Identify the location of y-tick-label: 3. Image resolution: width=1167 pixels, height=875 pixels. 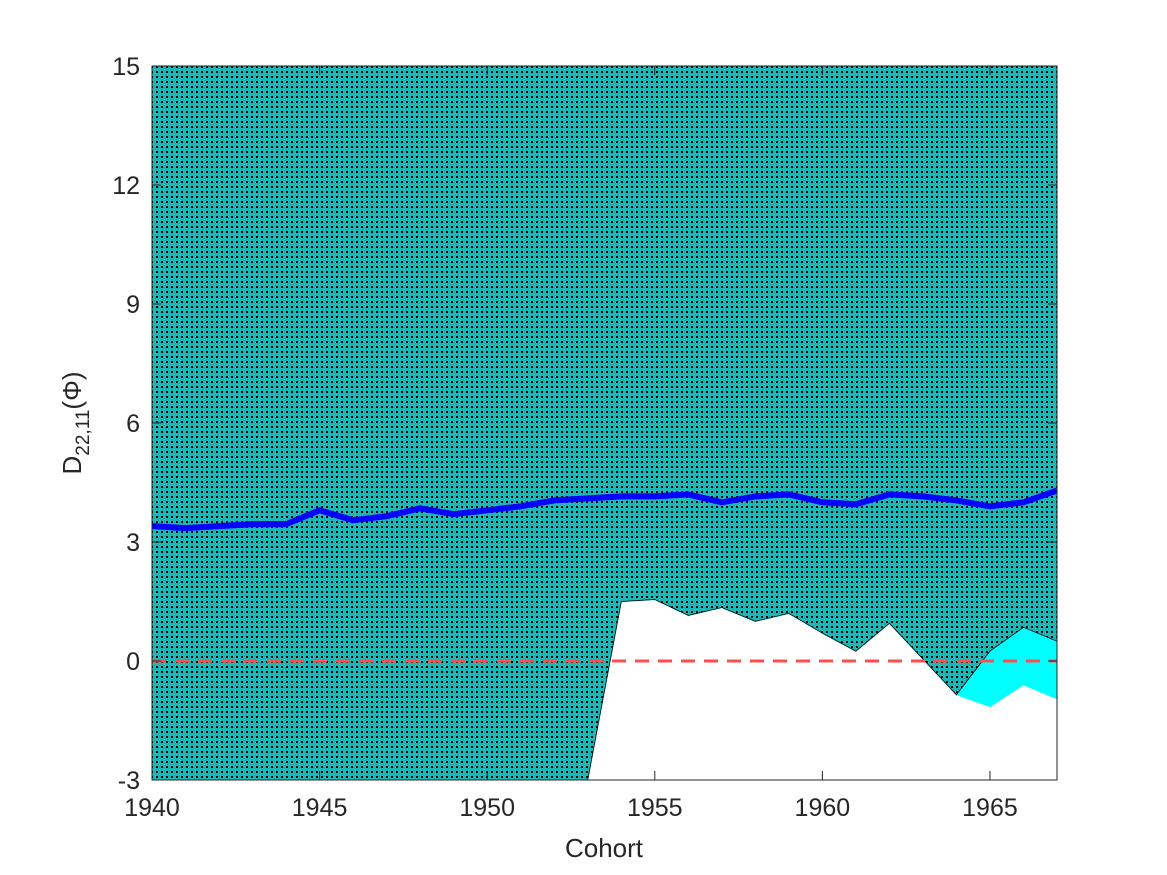
(133, 543).